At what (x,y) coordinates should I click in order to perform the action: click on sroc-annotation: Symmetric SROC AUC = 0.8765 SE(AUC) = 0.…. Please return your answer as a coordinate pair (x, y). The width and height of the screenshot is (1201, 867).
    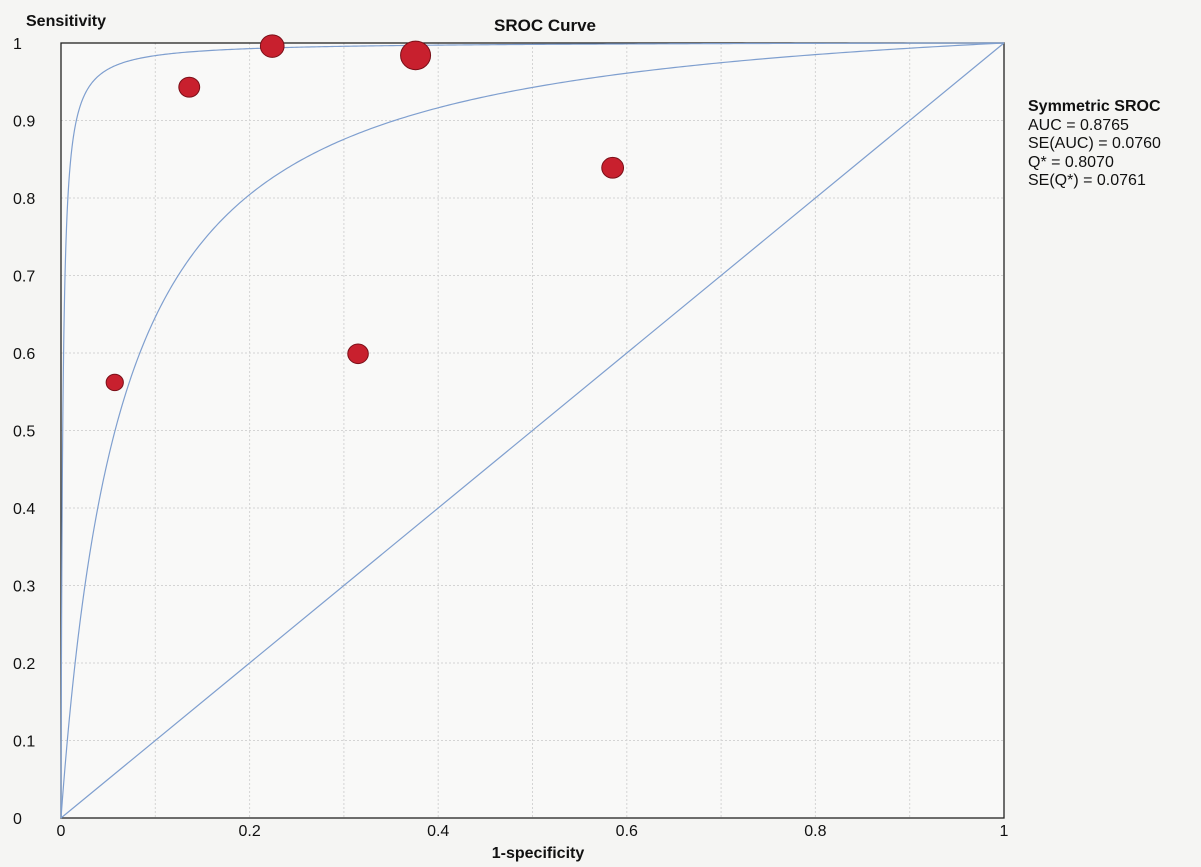
    Looking at the image, I should click on (1094, 144).